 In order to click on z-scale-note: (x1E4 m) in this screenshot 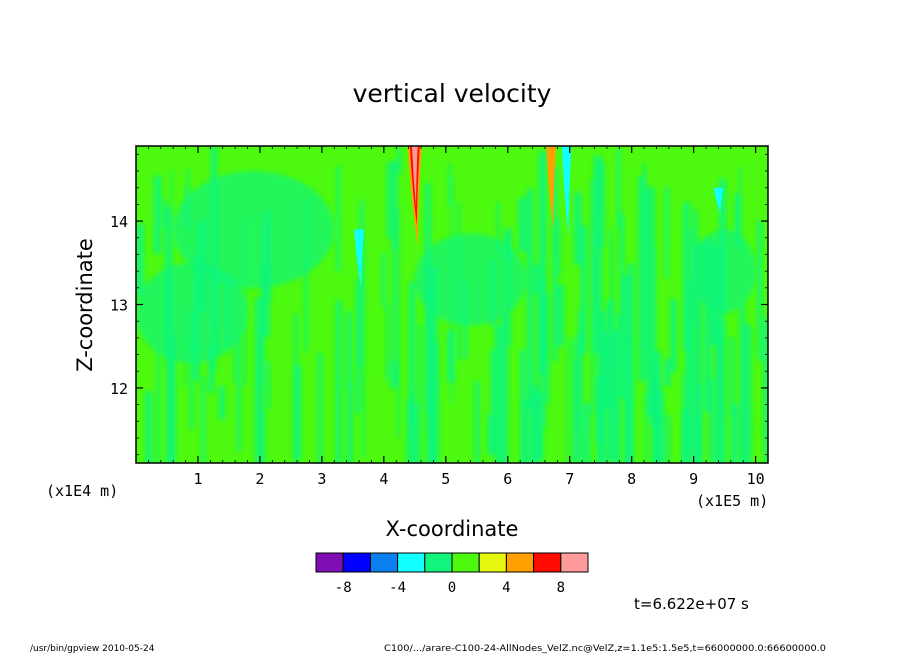, I will do `click(82, 491)`.